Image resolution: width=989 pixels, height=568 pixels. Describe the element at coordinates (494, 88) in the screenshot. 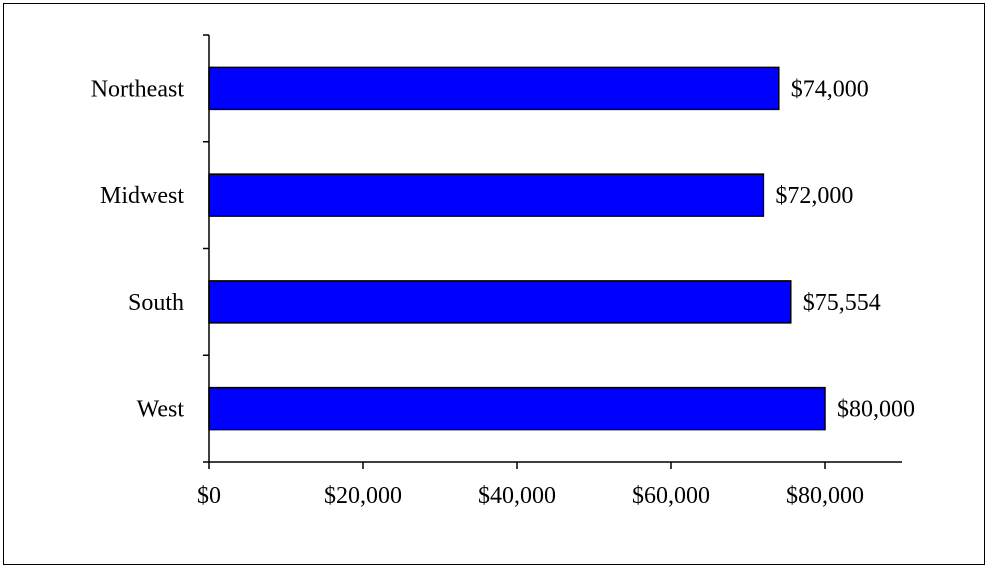

I see `bar-northeast` at that location.